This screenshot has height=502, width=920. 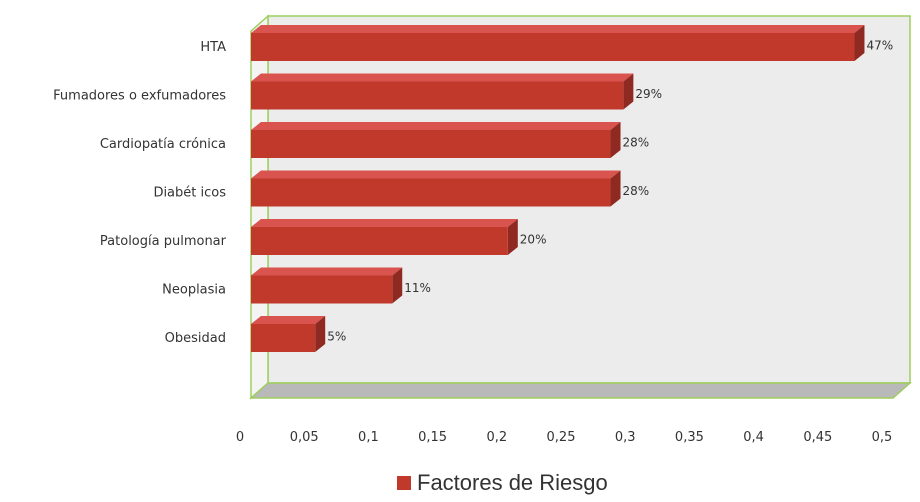 I want to click on x-tick-label: 0,1, so click(x=368, y=437).